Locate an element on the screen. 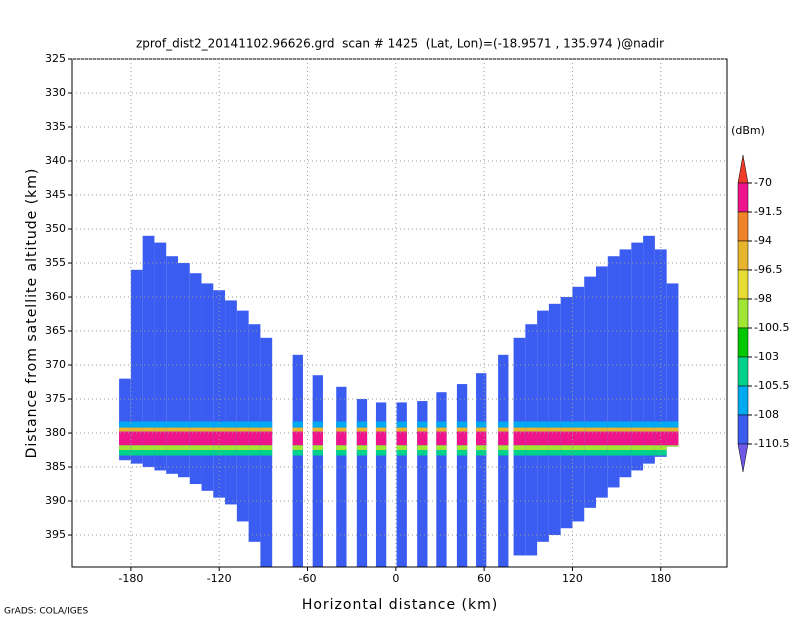 The image size is (800, 618). y-tick-label: 365 is located at coordinates (55, 330).